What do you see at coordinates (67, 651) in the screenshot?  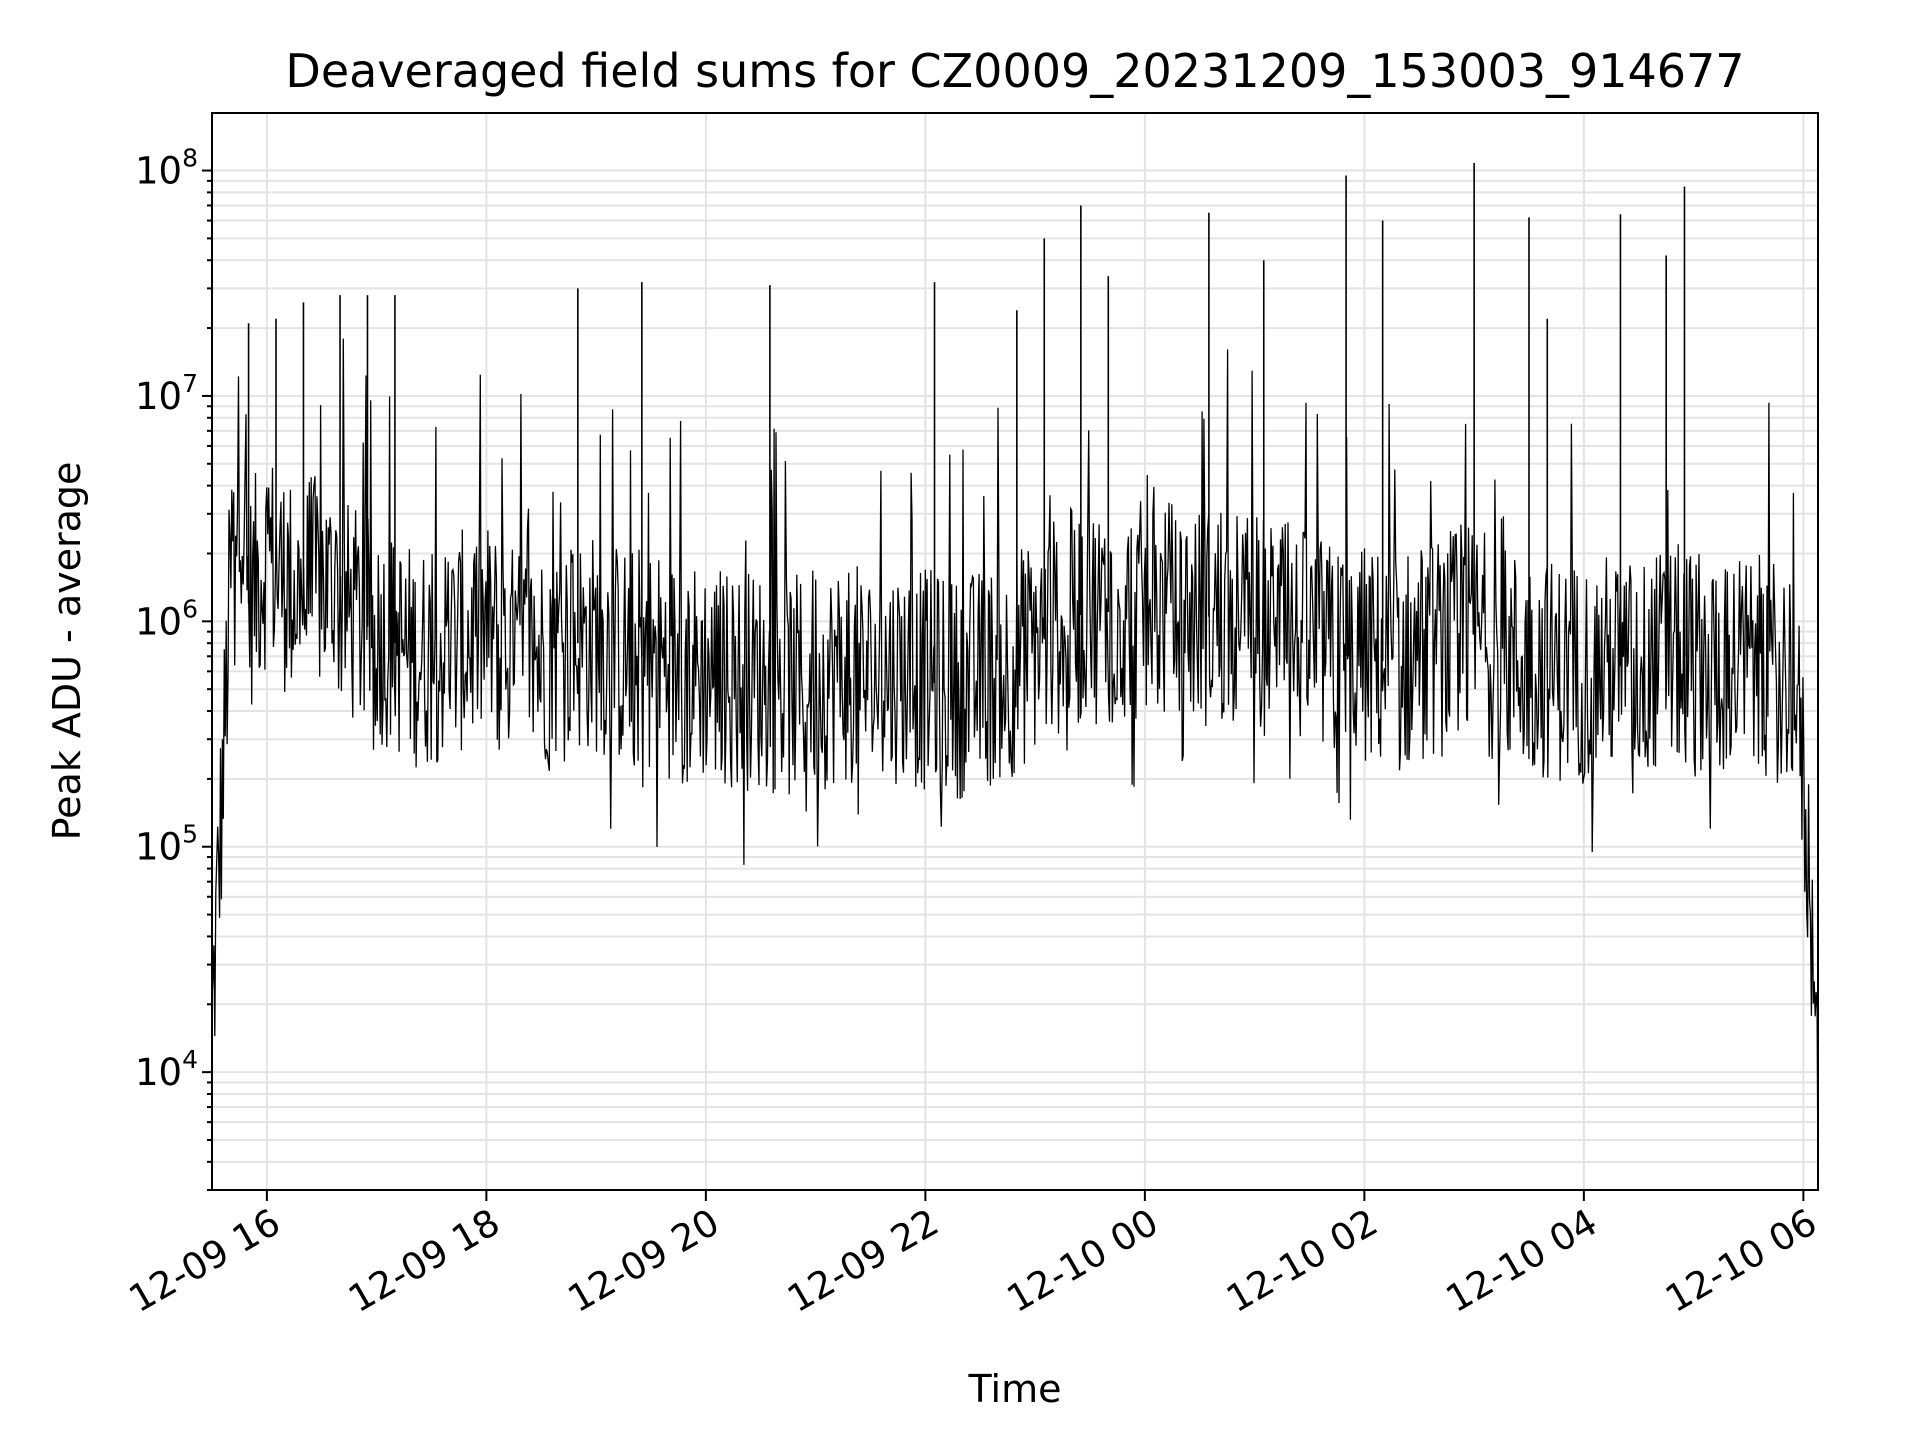 I see `y-axis-label: Peak ADU - average` at bounding box center [67, 651].